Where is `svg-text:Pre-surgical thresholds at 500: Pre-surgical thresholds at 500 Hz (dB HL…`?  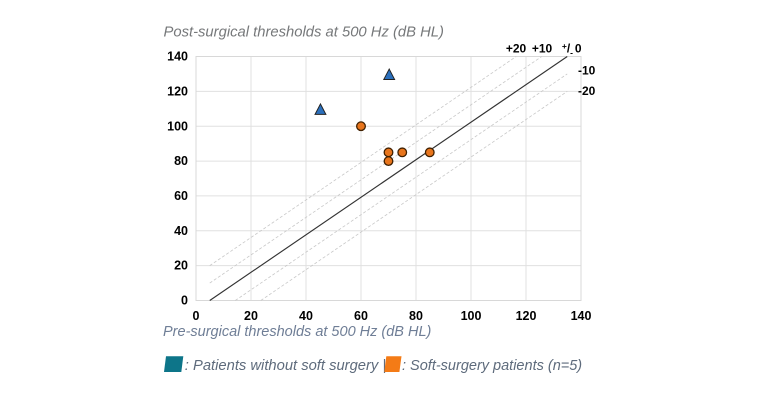 svg-text:Pre-surgical thresholds at 500: Pre-surgical thresholds at 500 Hz (dB HL… is located at coordinates (297, 332).